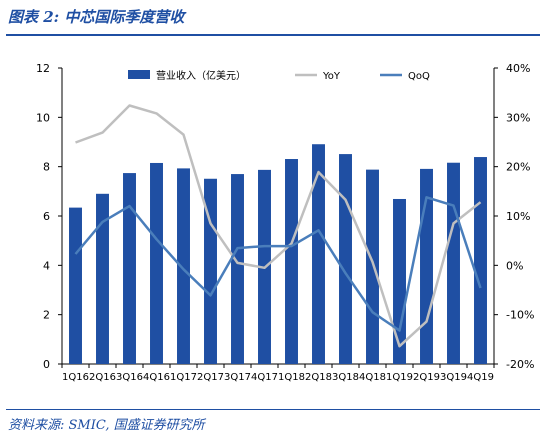 This screenshot has height=436, width=546. I want to click on y-left-tick-label: 4, so click(46, 265).